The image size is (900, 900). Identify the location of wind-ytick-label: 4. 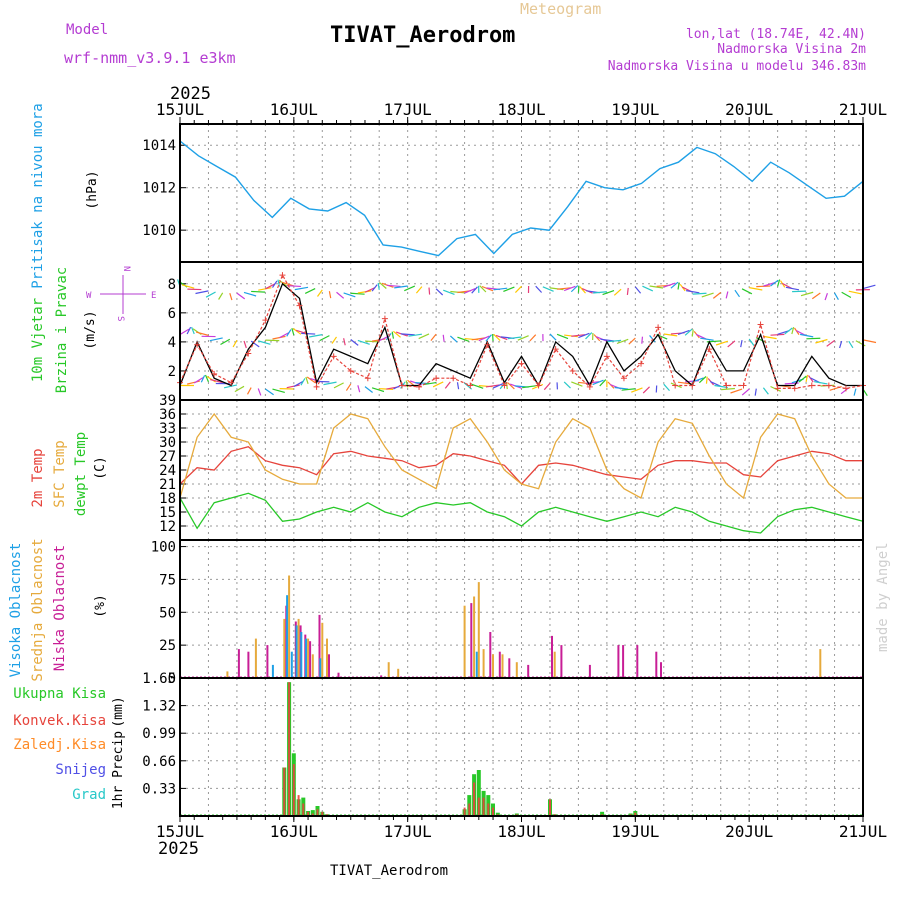
(172, 343).